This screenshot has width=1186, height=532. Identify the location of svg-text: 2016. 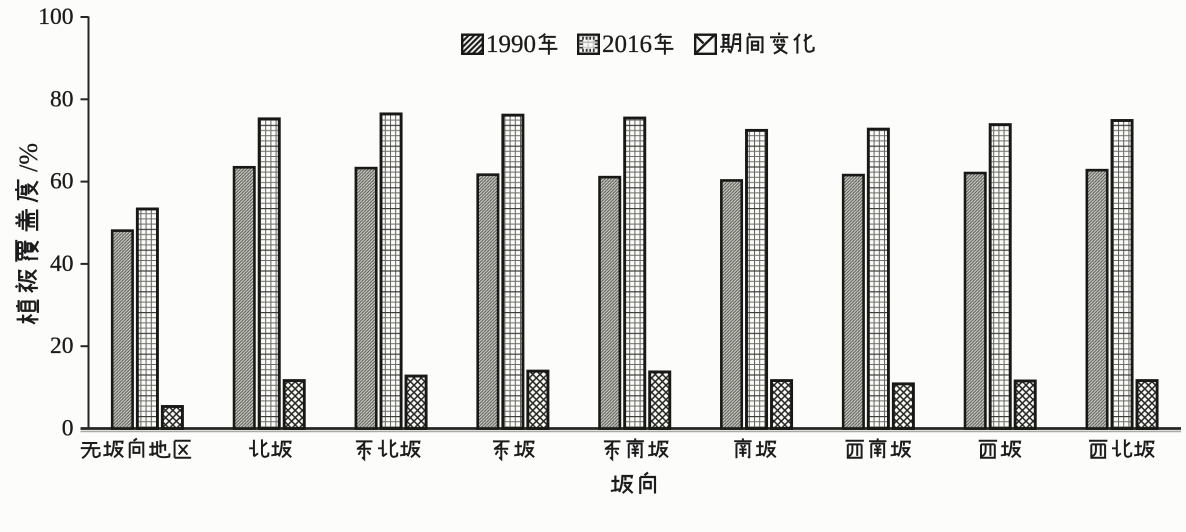
(627, 44).